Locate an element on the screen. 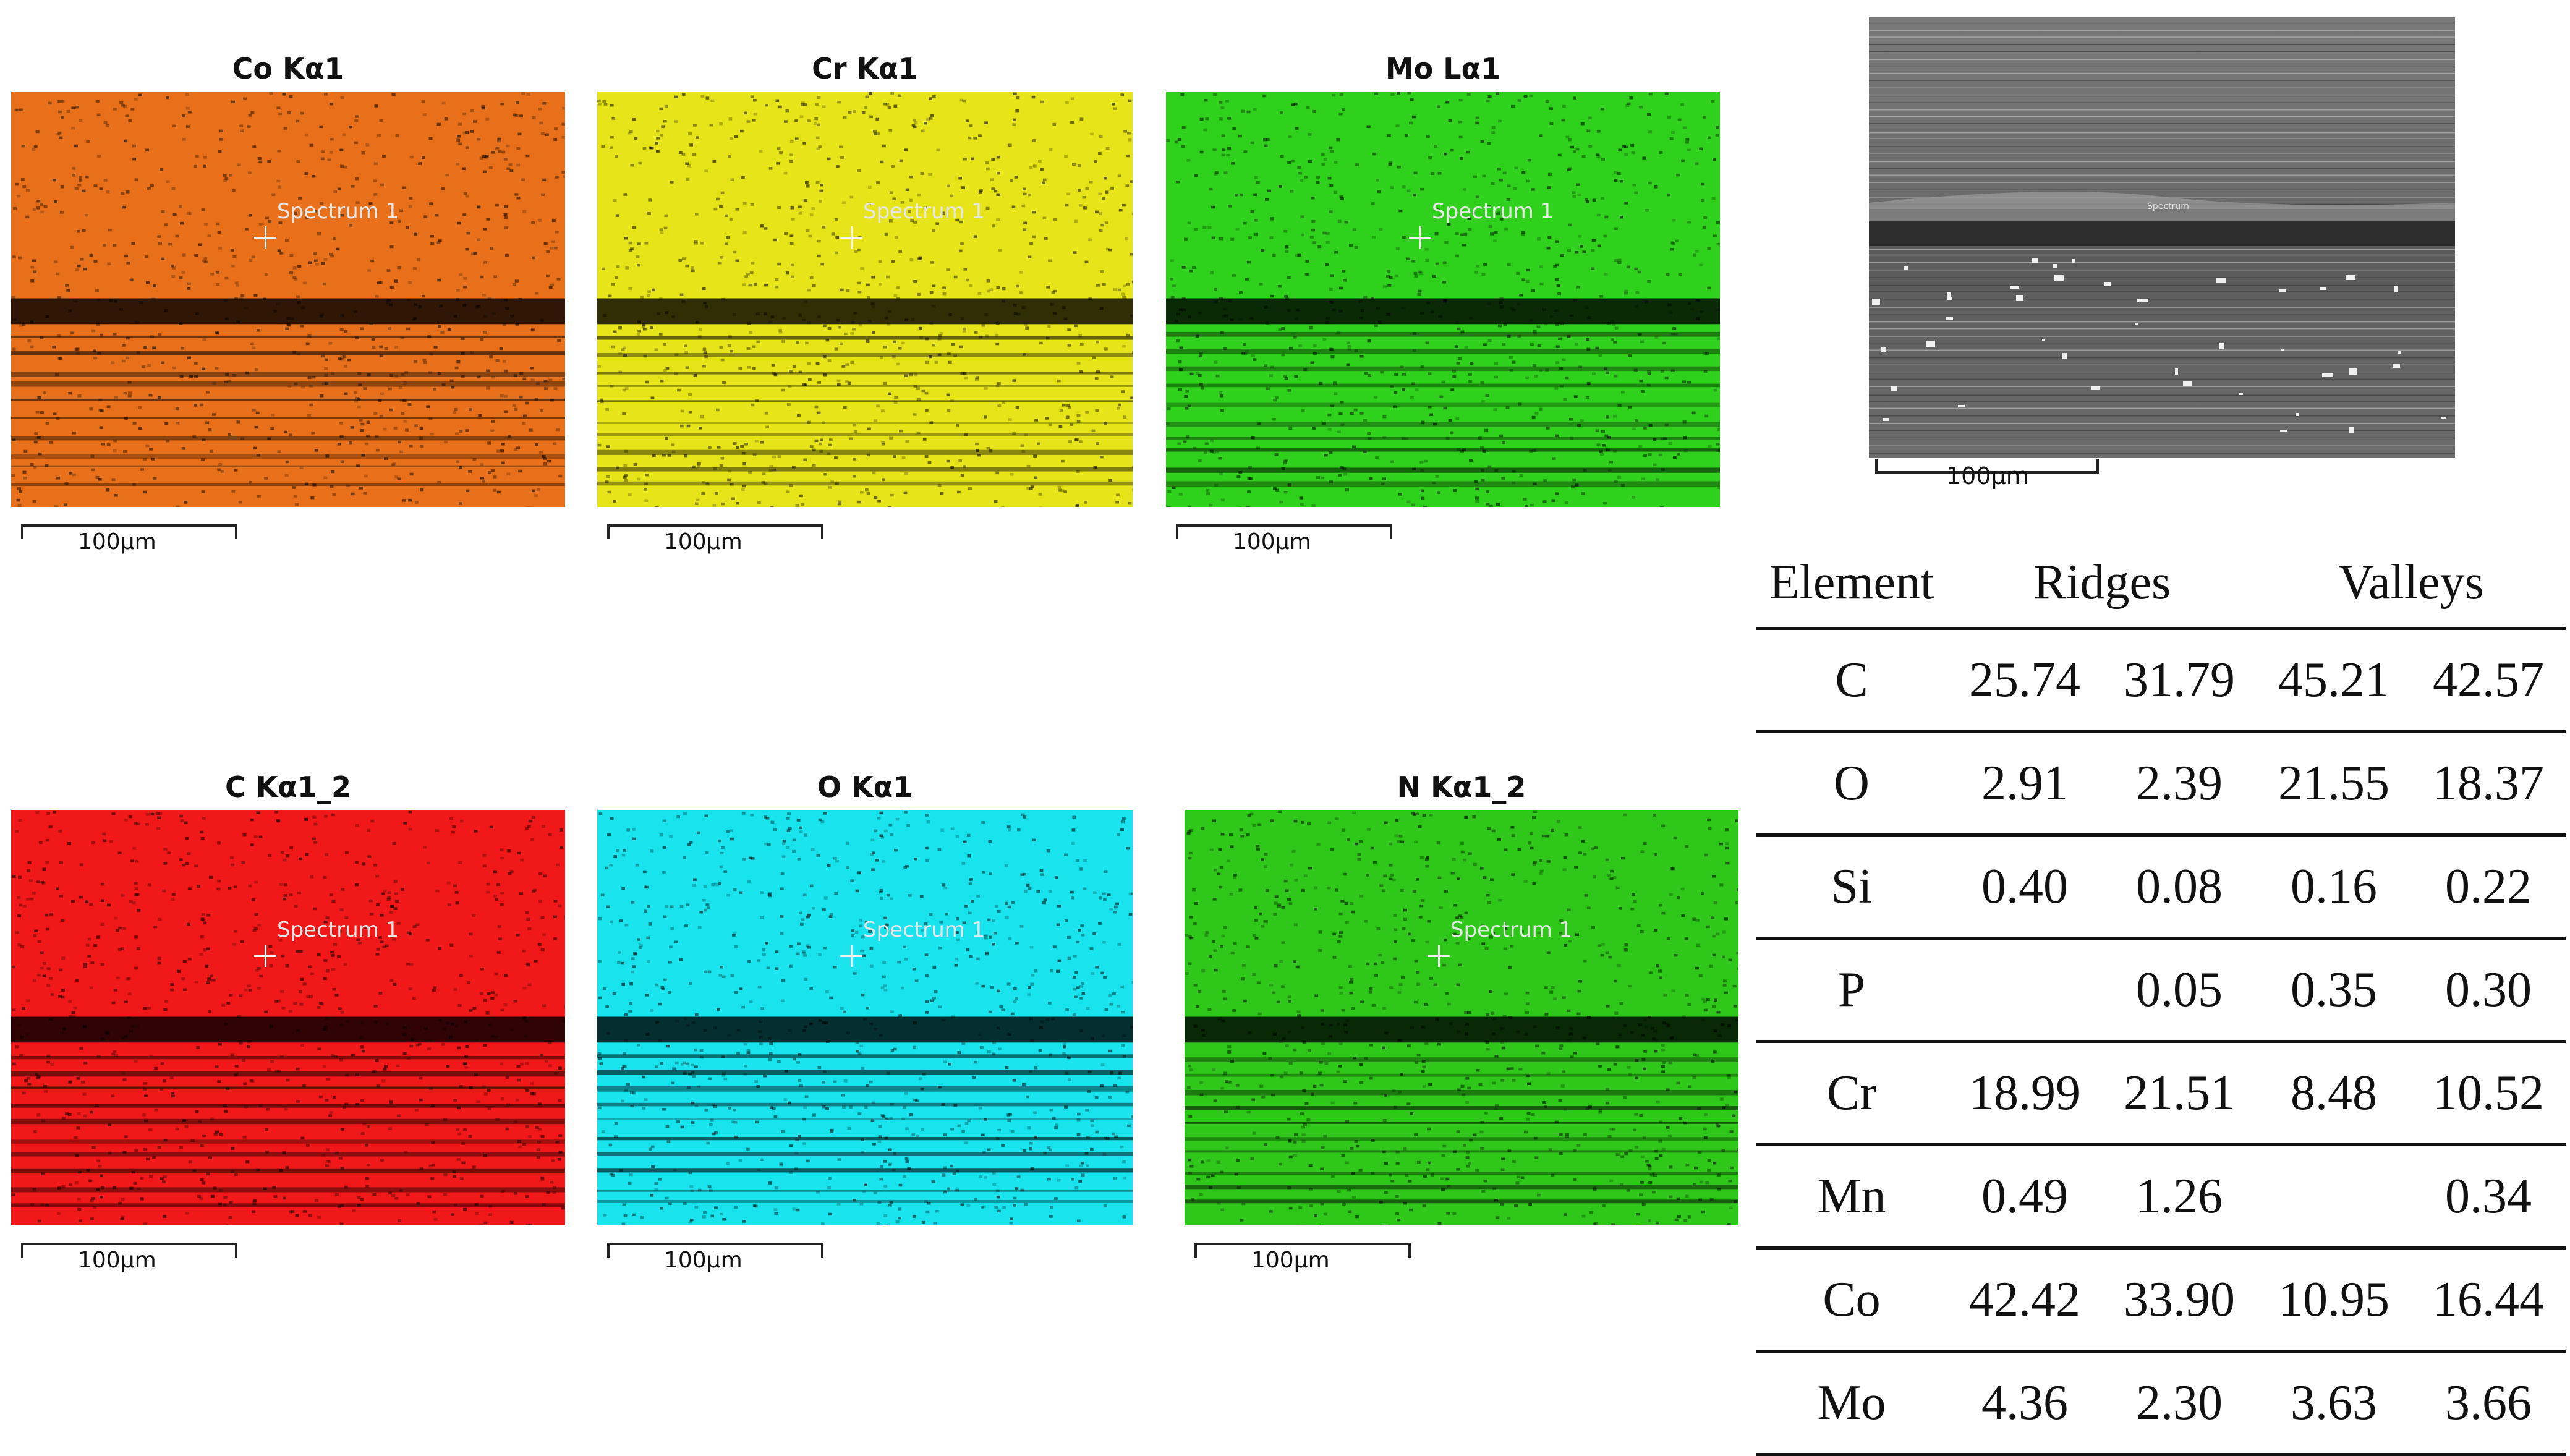  cell-value: 2.91 is located at coordinates (2024, 783).